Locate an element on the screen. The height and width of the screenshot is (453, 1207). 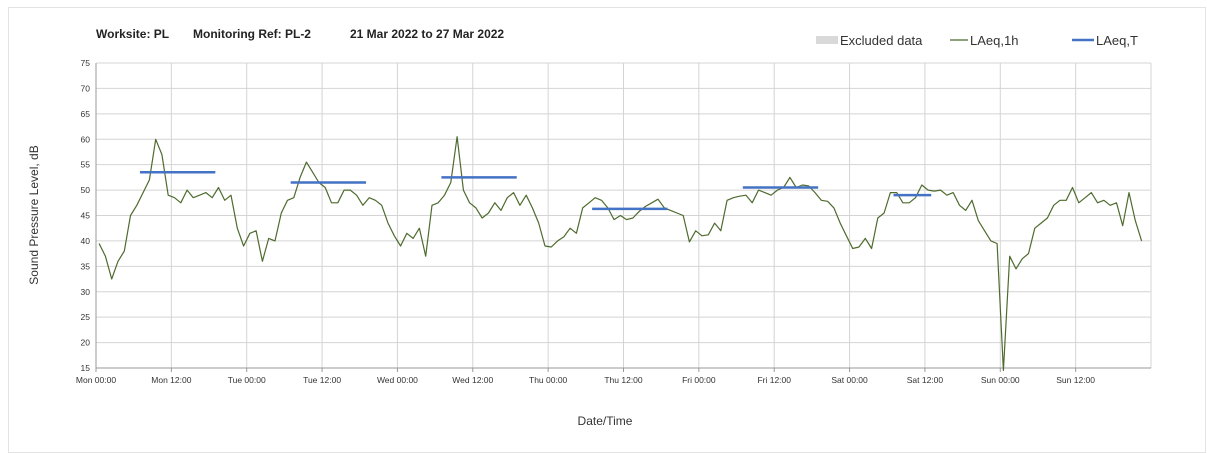
x-tick-label: Sun 12:00 is located at coordinates (1075, 380).